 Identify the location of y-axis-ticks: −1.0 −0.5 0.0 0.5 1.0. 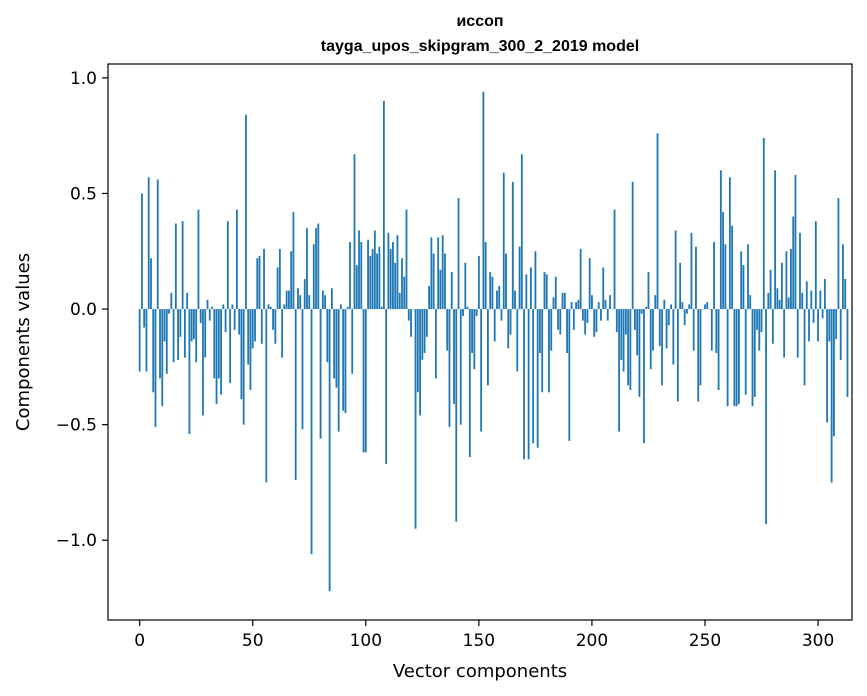
(82, 310).